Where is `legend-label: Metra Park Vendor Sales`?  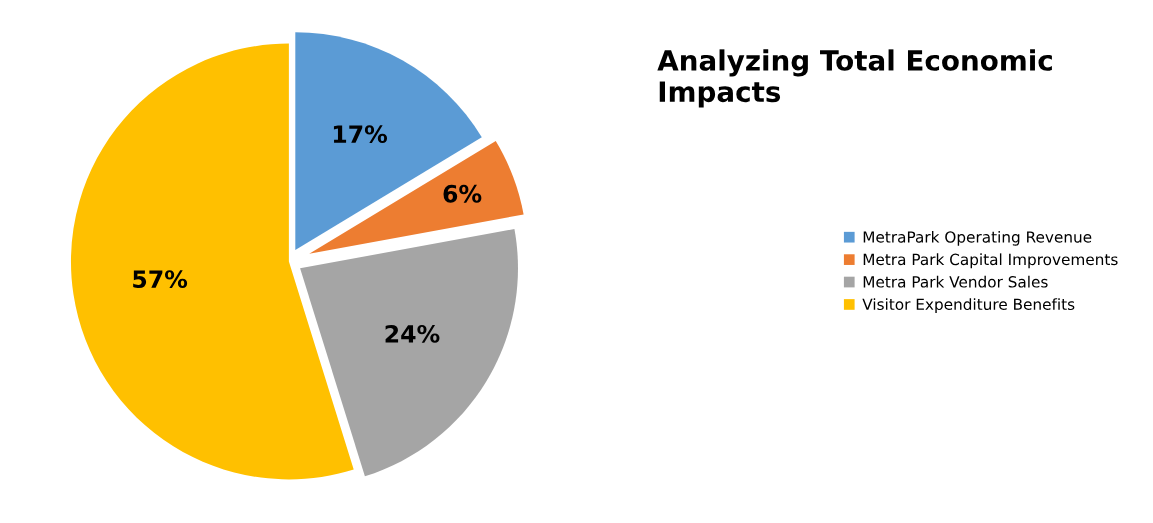 legend-label: Metra Park Vendor Sales is located at coordinates (955, 281).